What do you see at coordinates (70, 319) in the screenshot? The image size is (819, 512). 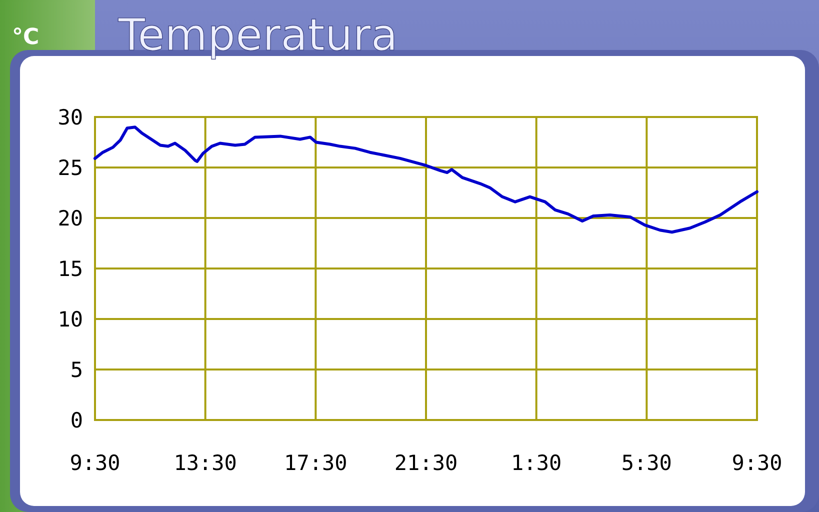 I see `y-tick-label: 10` at bounding box center [70, 319].